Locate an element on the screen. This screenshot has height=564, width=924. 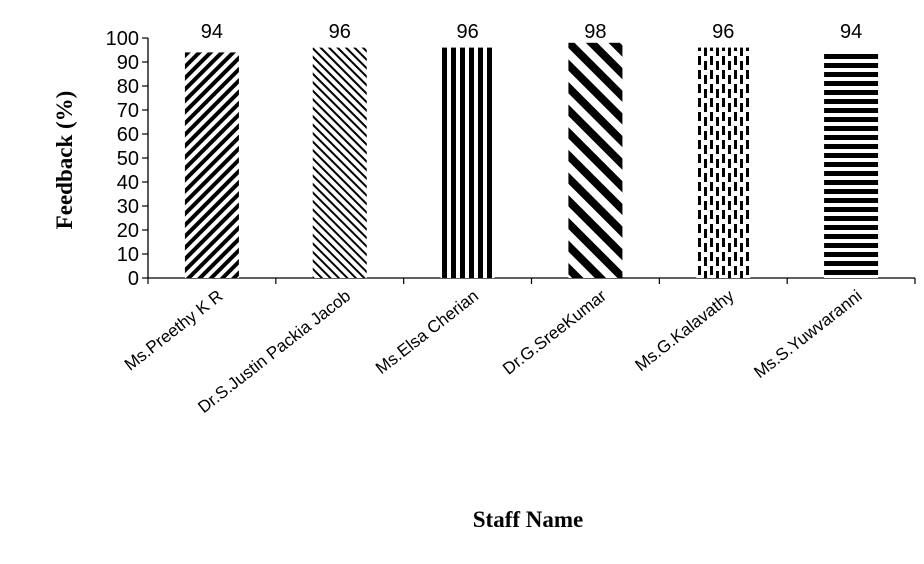
y-tick-label: 10 is located at coordinates (128, 255).